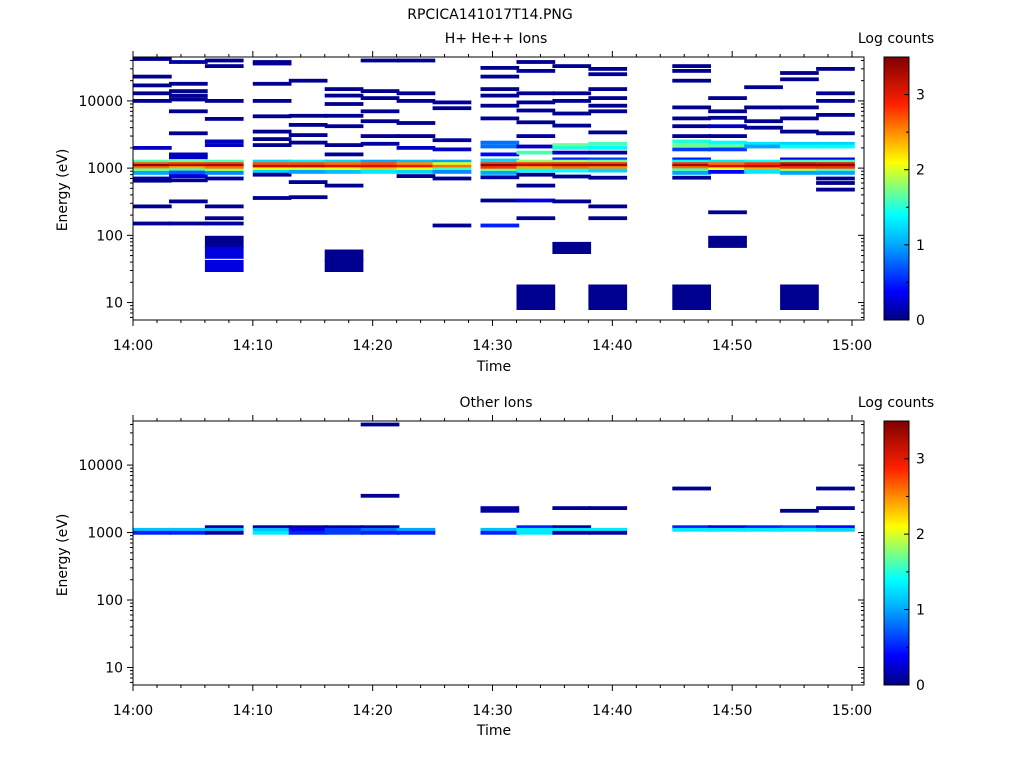 Image resolution: width=1024 pixels, height=768 pixels. What do you see at coordinates (109, 236) in the screenshot?
I see `y-tick-label: 100` at bounding box center [109, 236].